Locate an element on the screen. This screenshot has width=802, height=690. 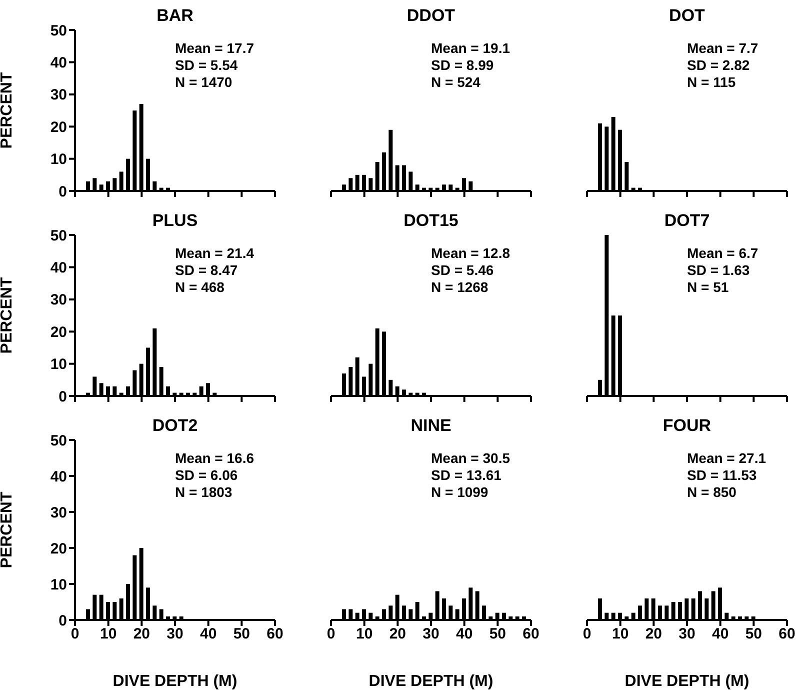
chart-title: BAR is located at coordinates (175, 16).